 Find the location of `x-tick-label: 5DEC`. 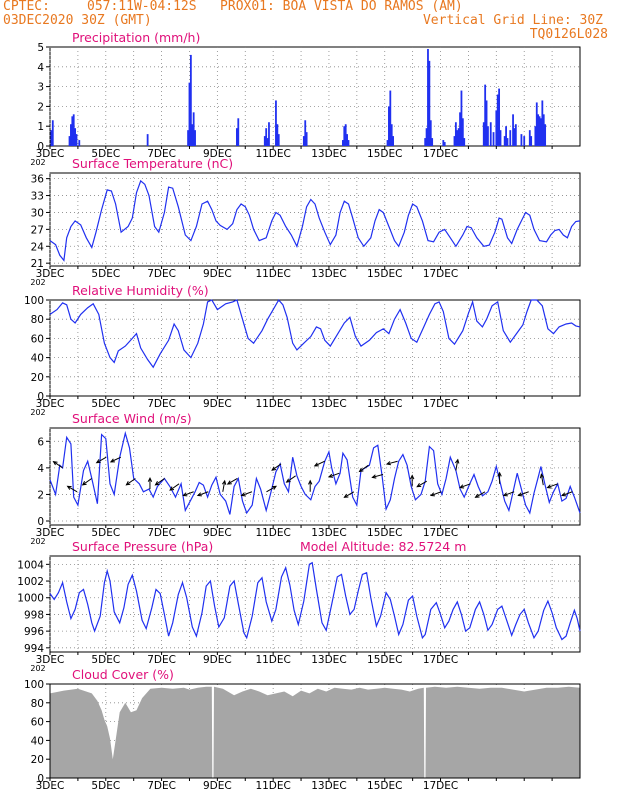

x-tick-label: 5DEC is located at coordinates (105, 154).